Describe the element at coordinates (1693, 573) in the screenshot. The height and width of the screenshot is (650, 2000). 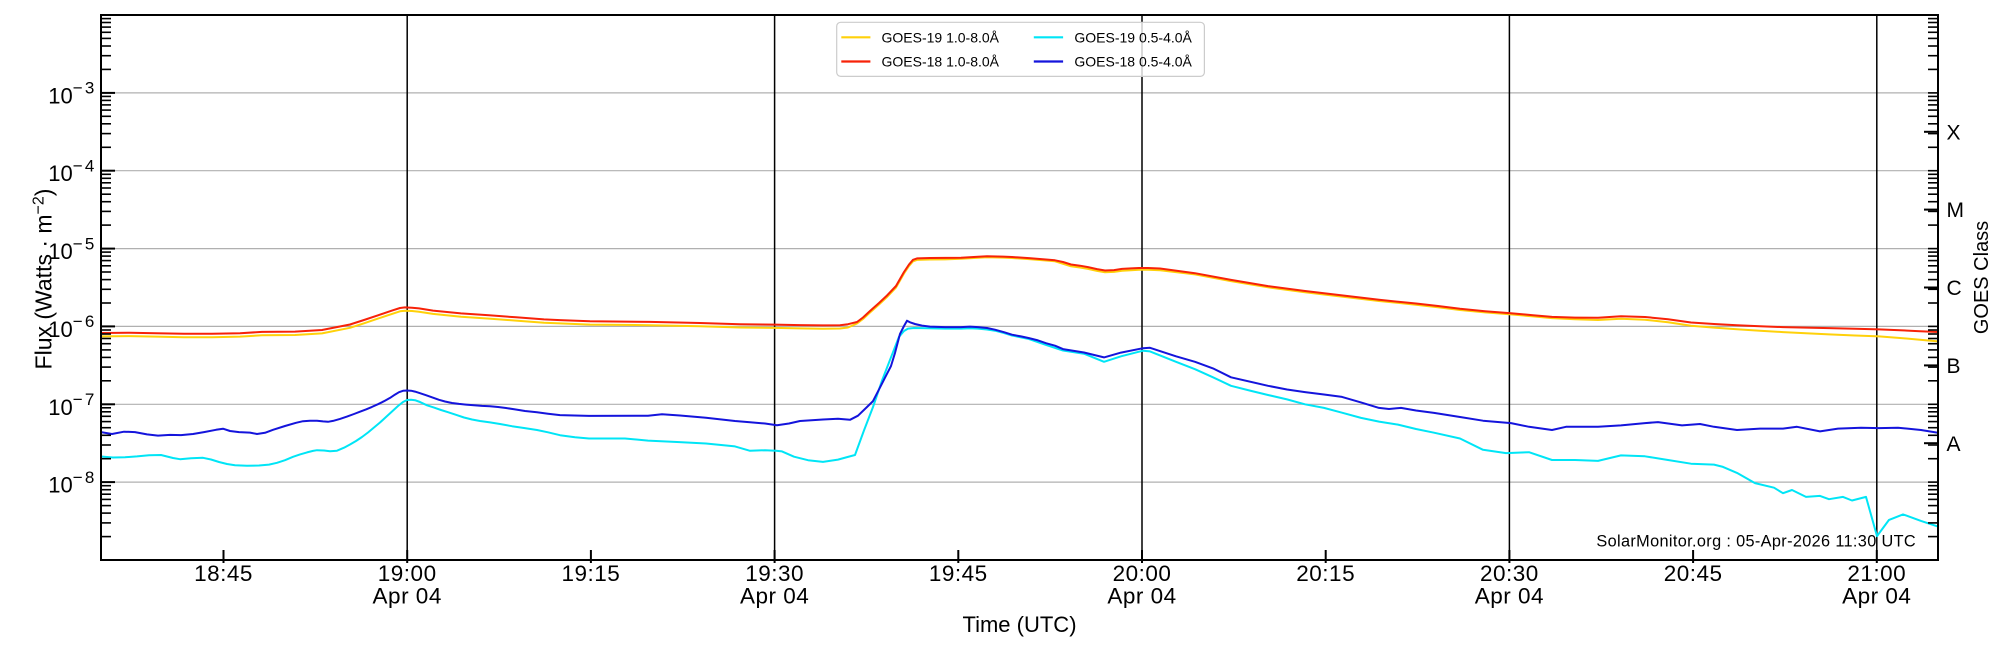
I see `svg-text: 20:45` at that location.